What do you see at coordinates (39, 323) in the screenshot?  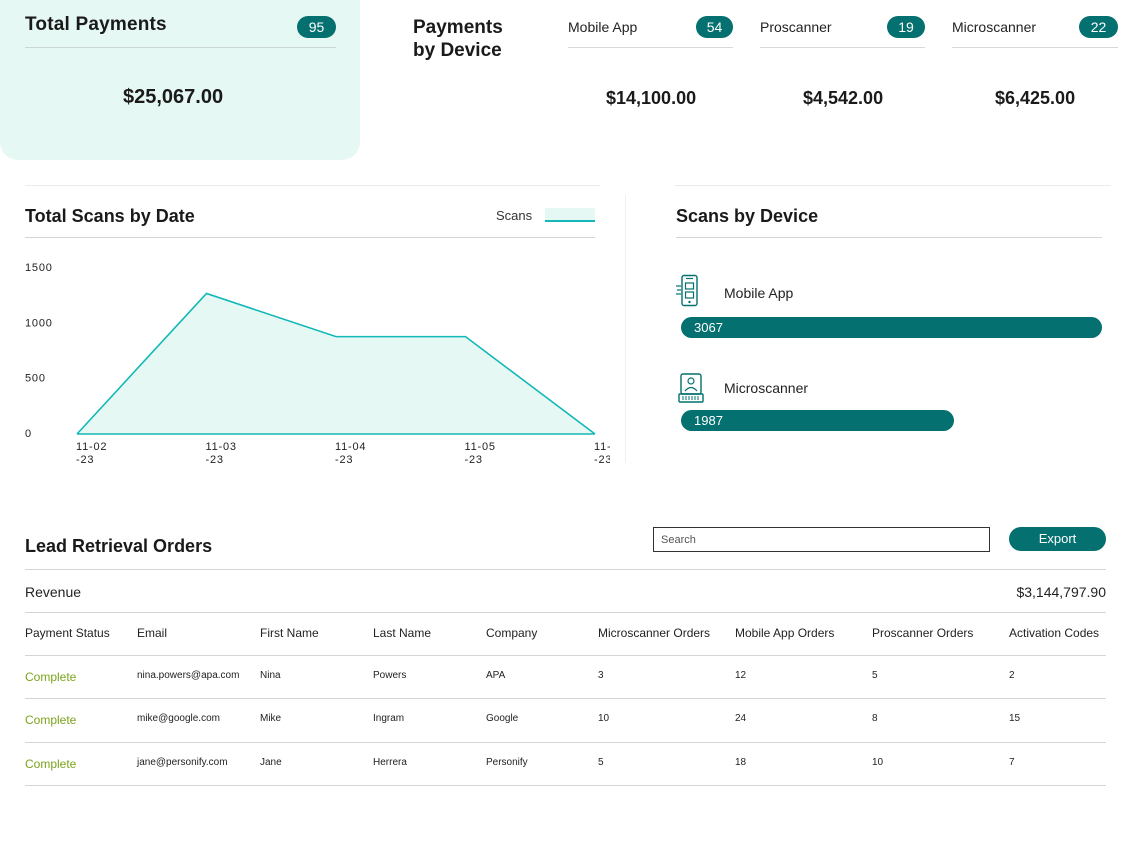 I see `chart-y-tick-label: 1000` at bounding box center [39, 323].